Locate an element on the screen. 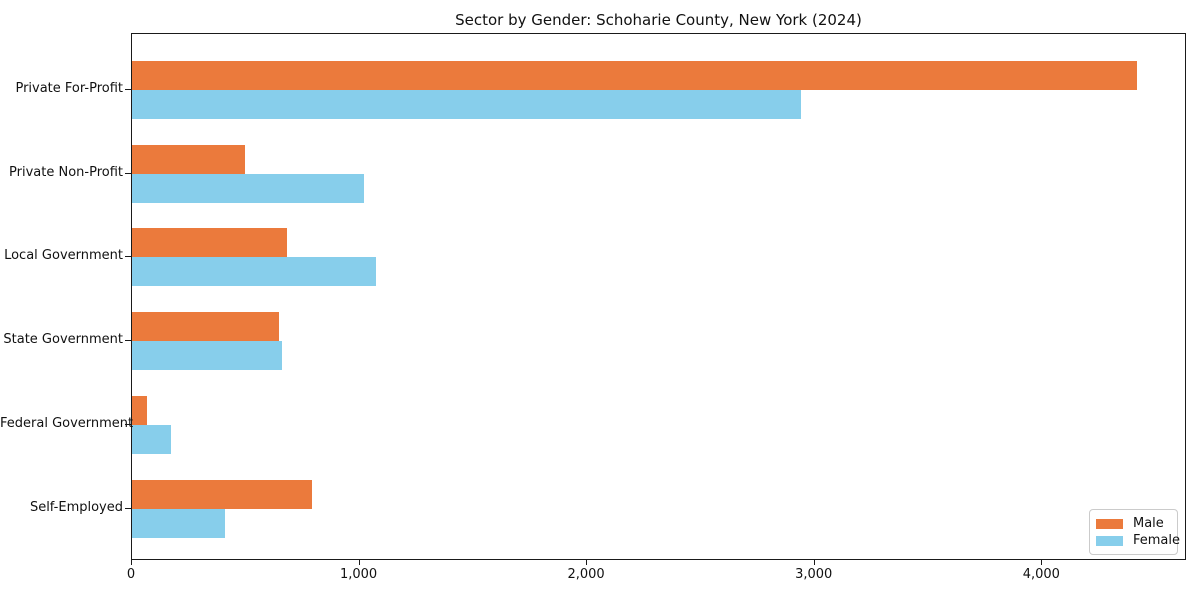 This screenshot has width=1200, height=600. bar-male-state-government is located at coordinates (205, 327).